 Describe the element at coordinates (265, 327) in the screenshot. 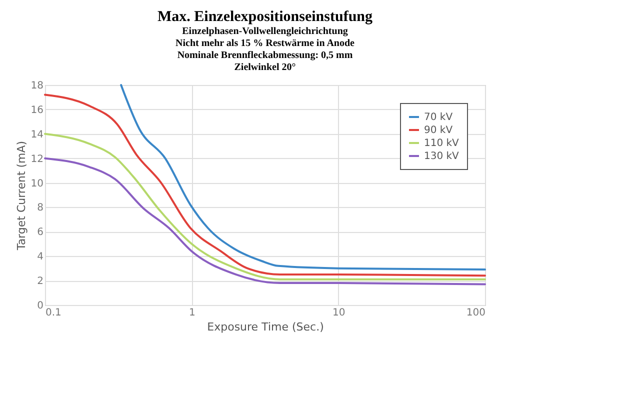

I see `x-axis-title: Exposure Time (Sec.)` at that location.